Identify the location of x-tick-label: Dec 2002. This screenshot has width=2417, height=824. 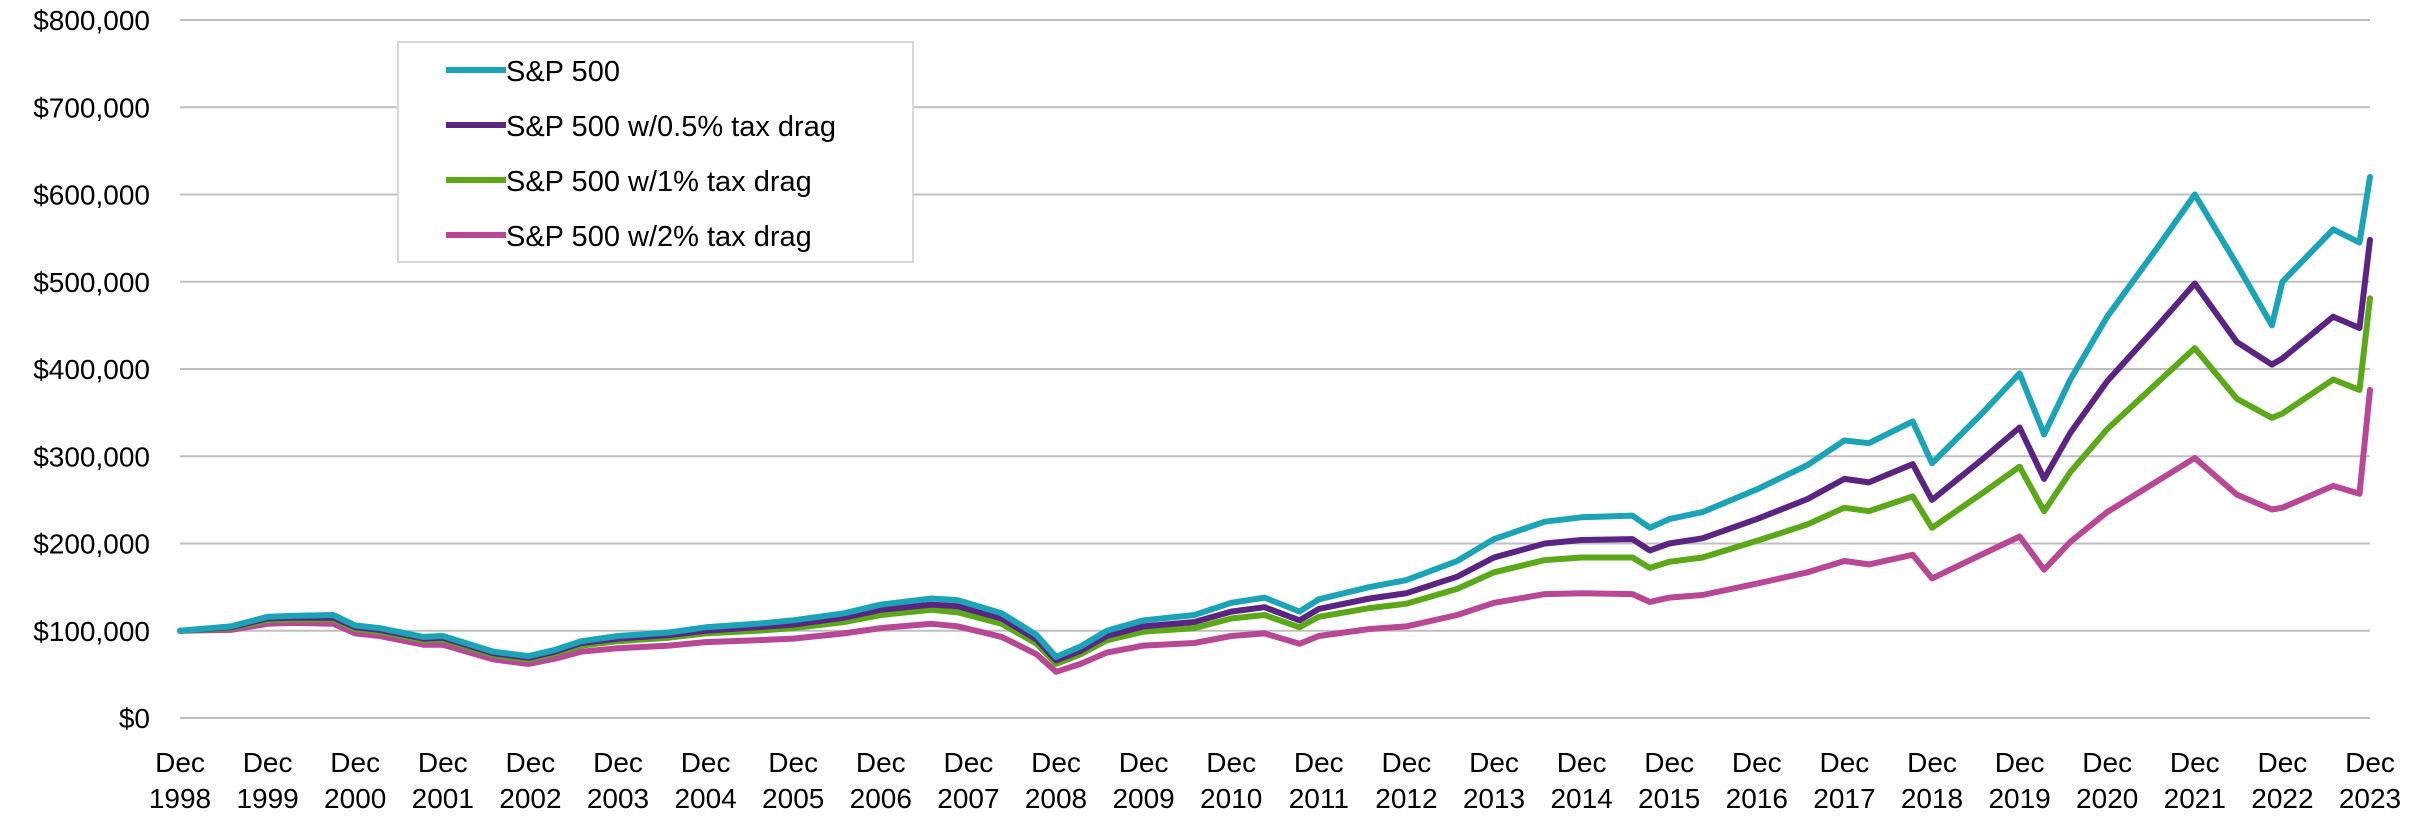
(530, 780).